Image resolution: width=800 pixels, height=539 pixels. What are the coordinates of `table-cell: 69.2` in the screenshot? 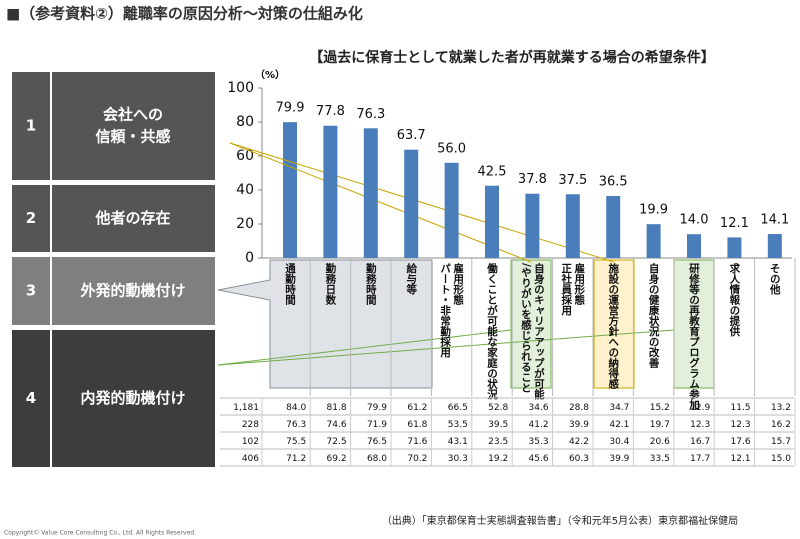 It's located at (337, 459).